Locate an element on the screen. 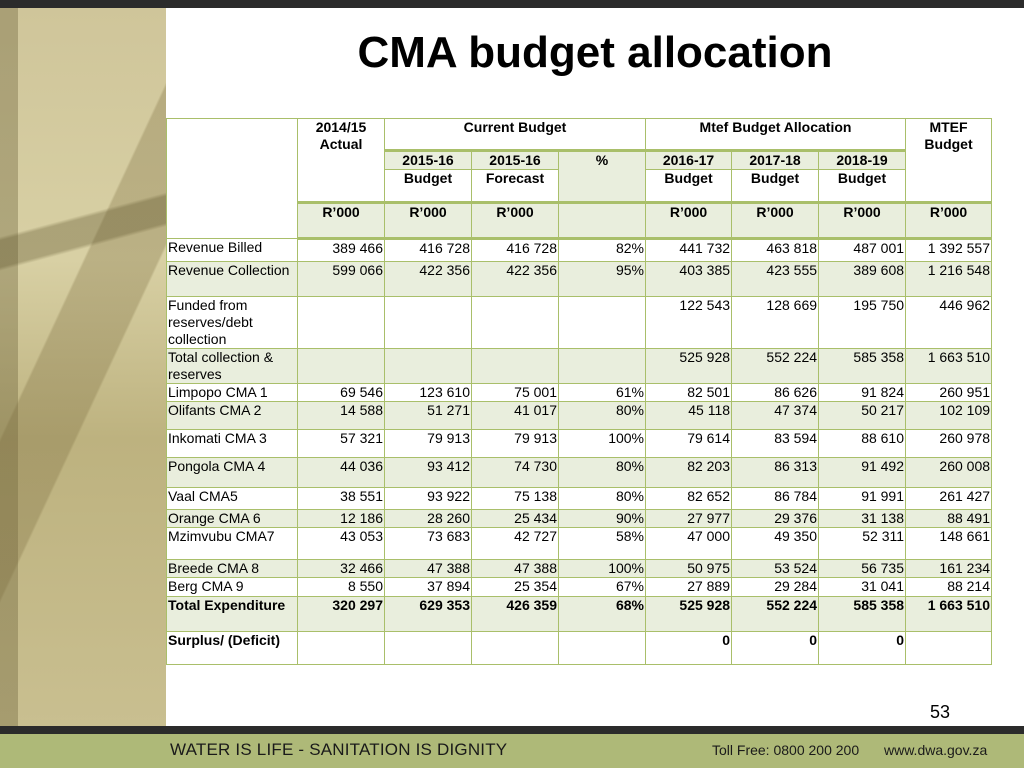  cell-value: 75 001 is located at coordinates (515, 392).